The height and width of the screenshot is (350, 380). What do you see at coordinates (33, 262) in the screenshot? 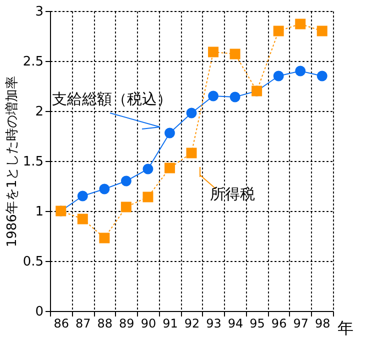
I see `y-tick-label: 0.5` at bounding box center [33, 262].